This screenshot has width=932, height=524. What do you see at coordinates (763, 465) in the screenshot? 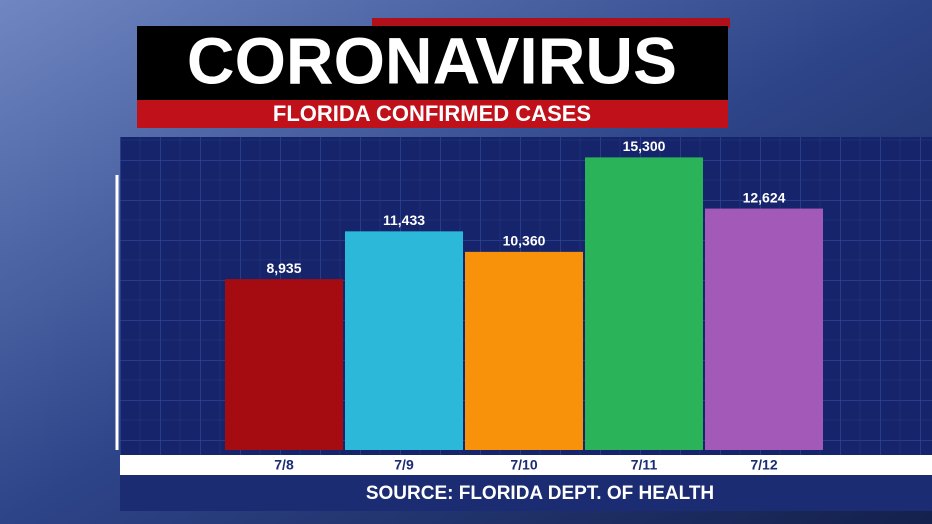
I see `x-tick-label: 7/12` at bounding box center [763, 465].